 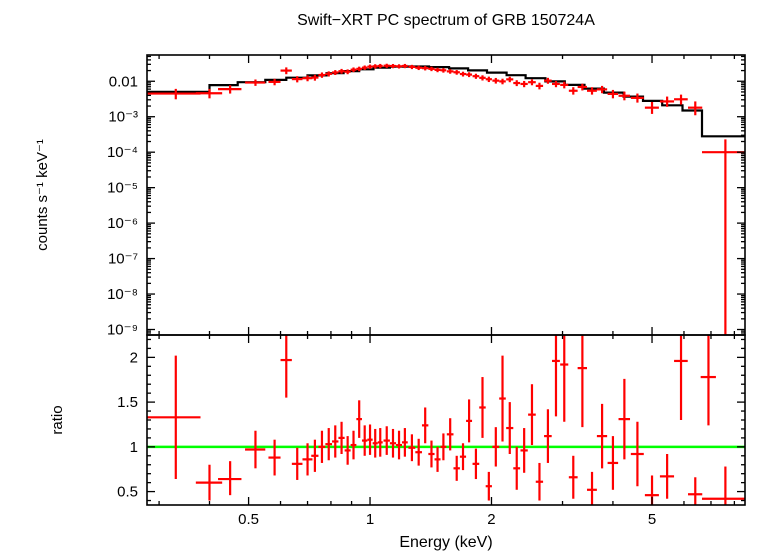 I want to click on svg-text: 10⁻⁵, so click(x=122, y=188).